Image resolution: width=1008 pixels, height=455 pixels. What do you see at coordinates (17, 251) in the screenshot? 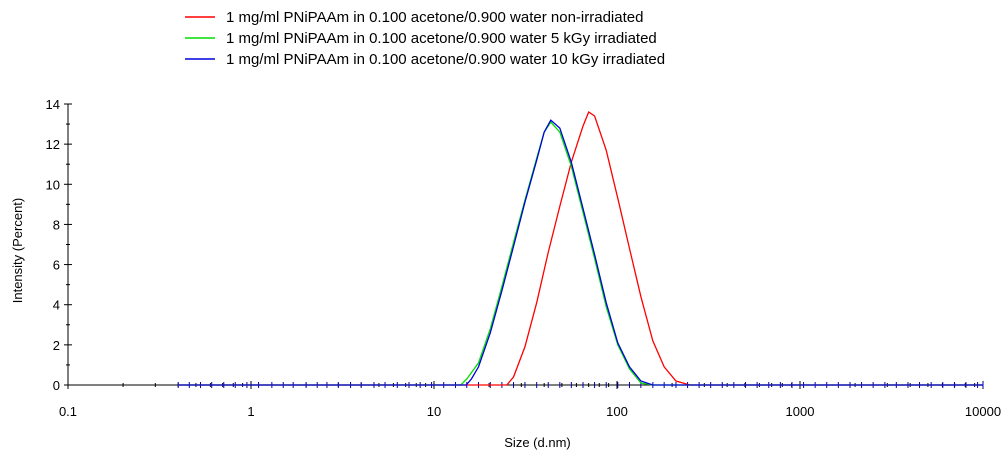
I see `y-axis-title: Intensity (Percent)` at bounding box center [17, 251].